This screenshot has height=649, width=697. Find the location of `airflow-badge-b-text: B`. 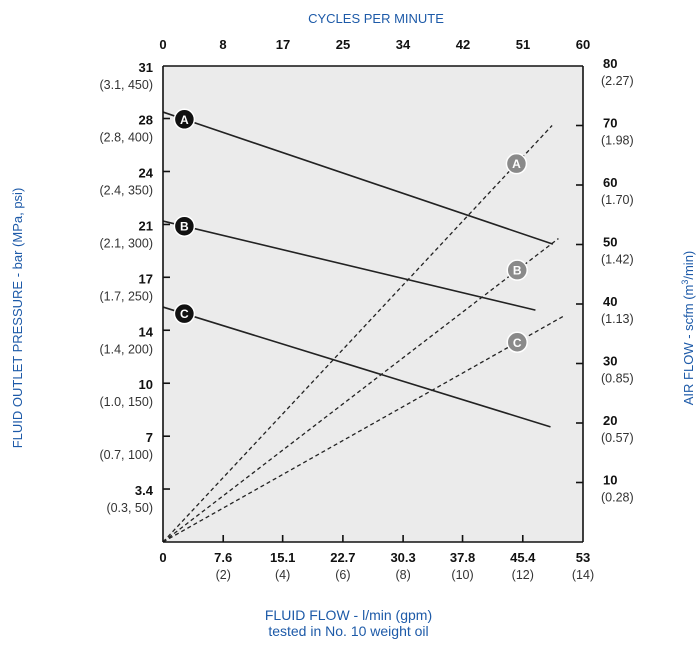

airflow-badge-b-text: B is located at coordinates (517, 271).